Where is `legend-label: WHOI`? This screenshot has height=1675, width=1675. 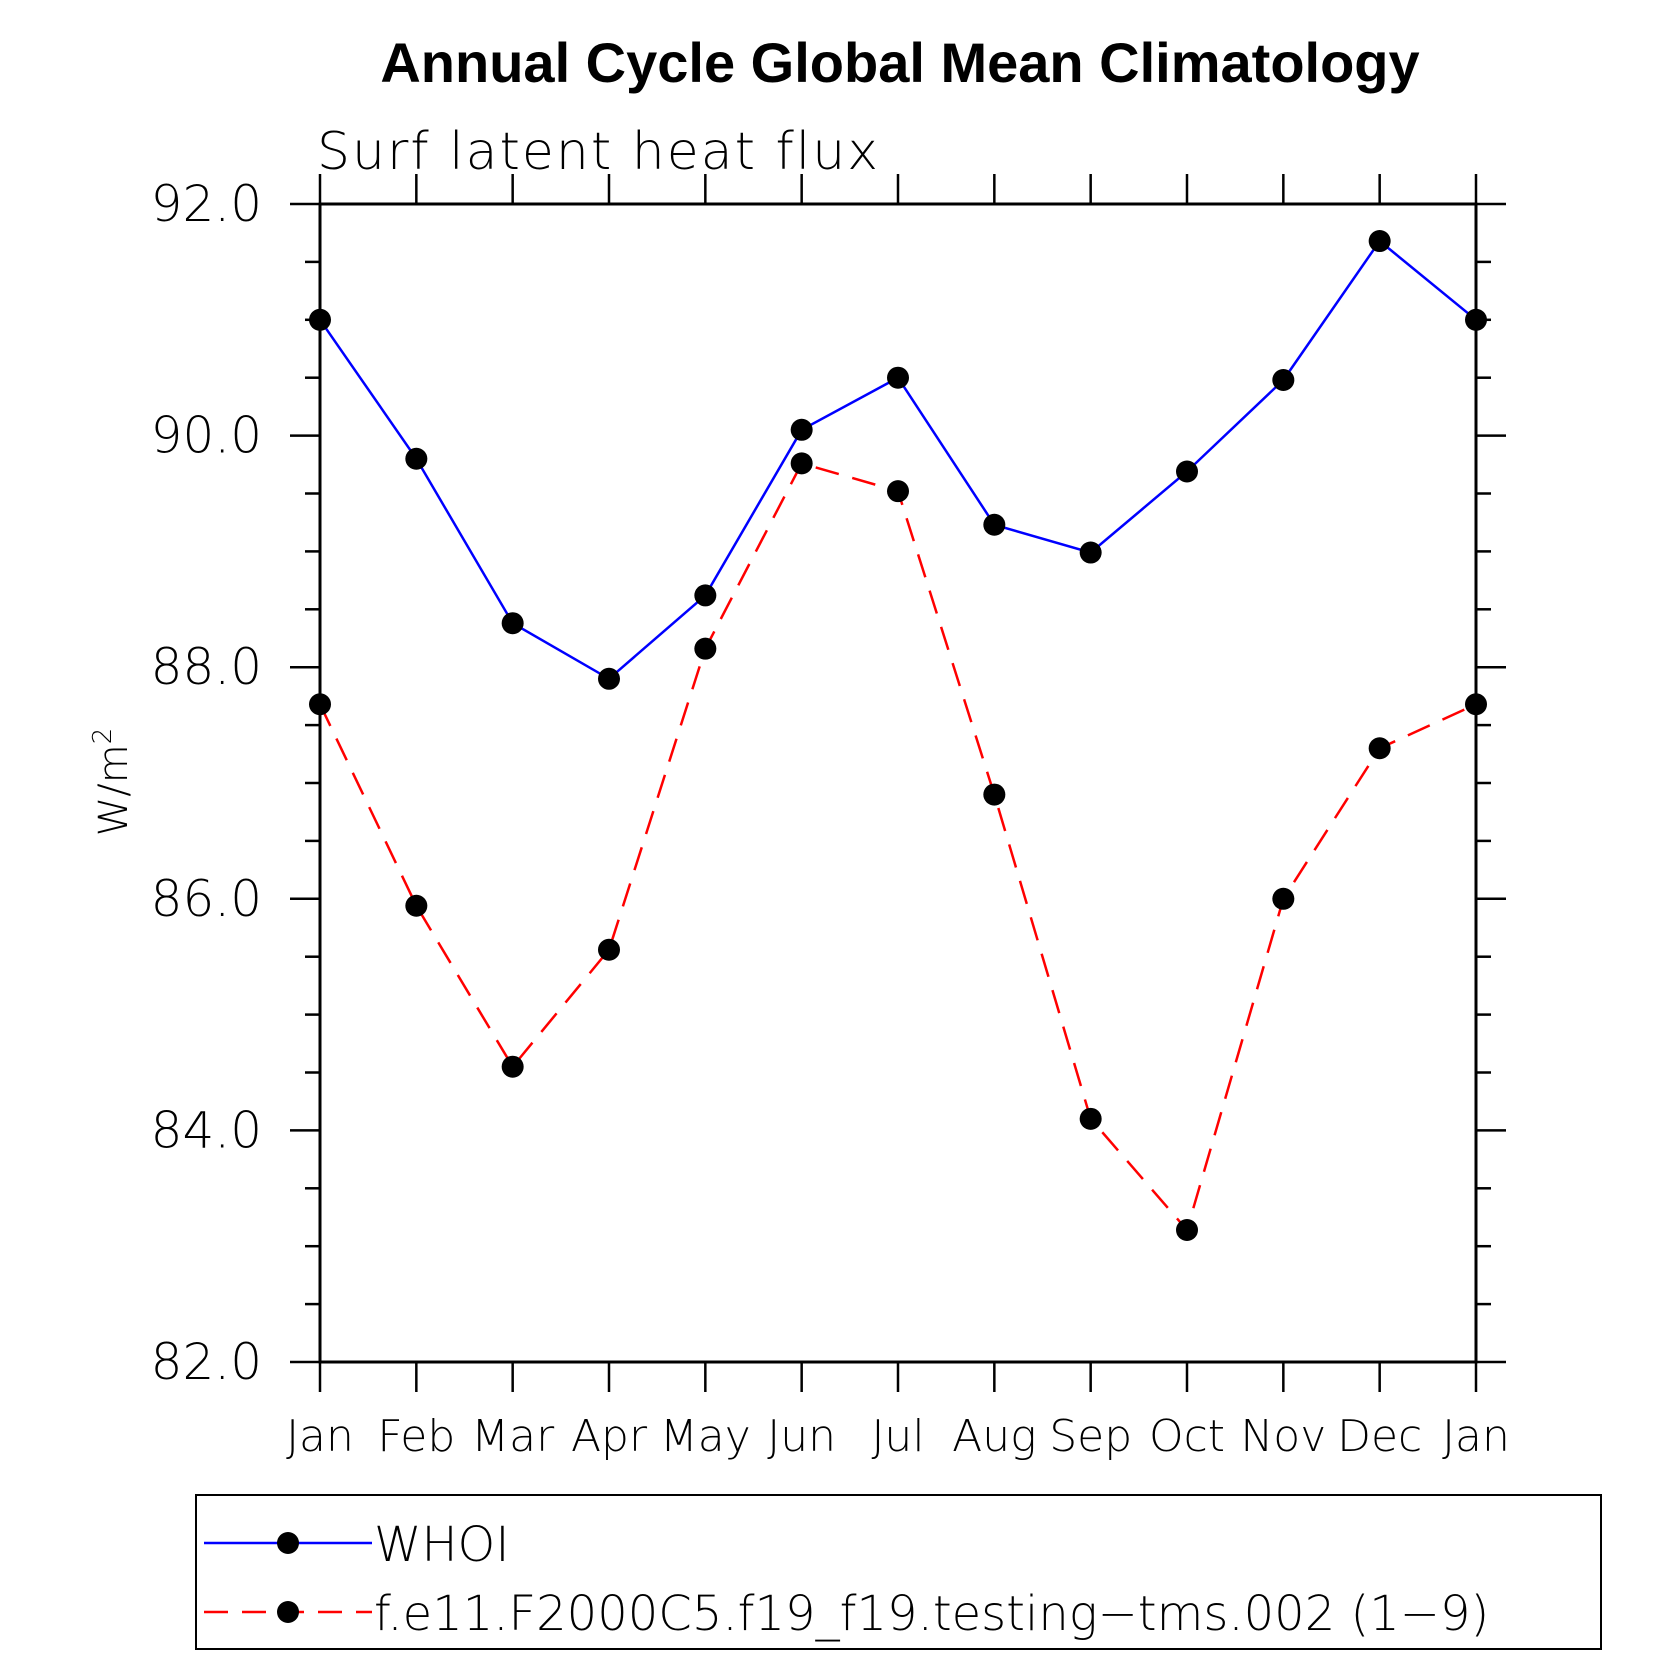 legend-label: WHOI is located at coordinates (442, 1545).